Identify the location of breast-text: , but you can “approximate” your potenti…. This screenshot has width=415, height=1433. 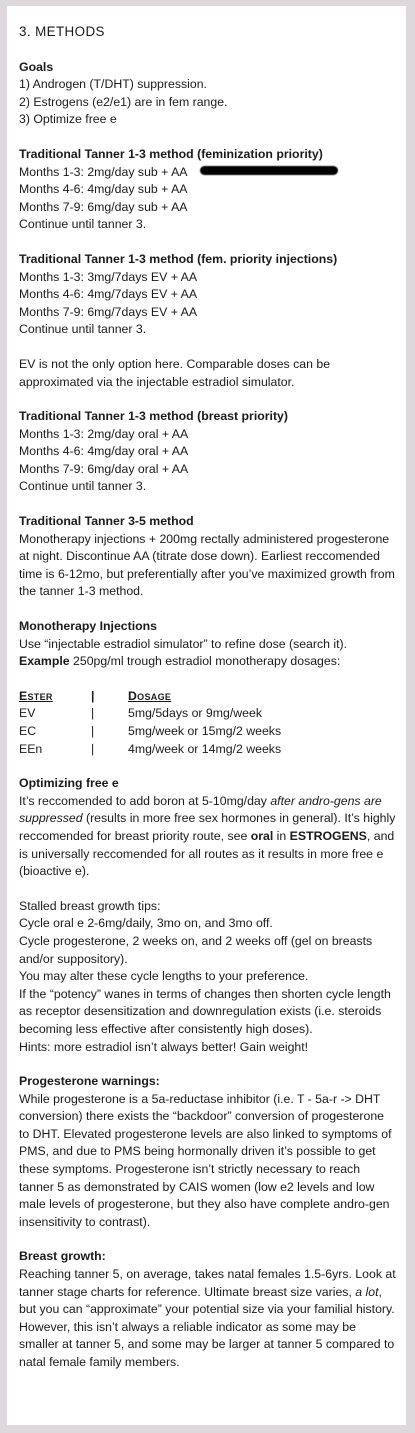
(207, 1326).